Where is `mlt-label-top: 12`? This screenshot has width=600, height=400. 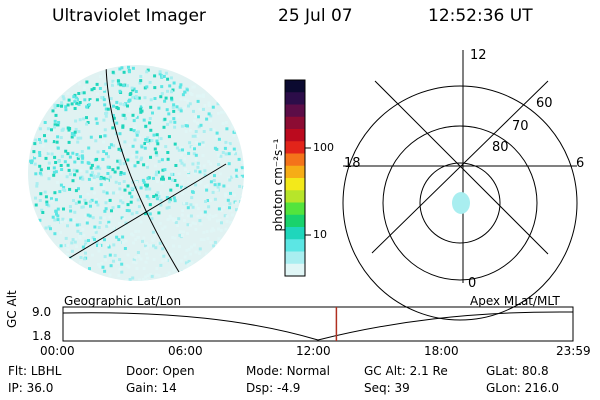
mlt-label-top: 12 is located at coordinates (478, 55).